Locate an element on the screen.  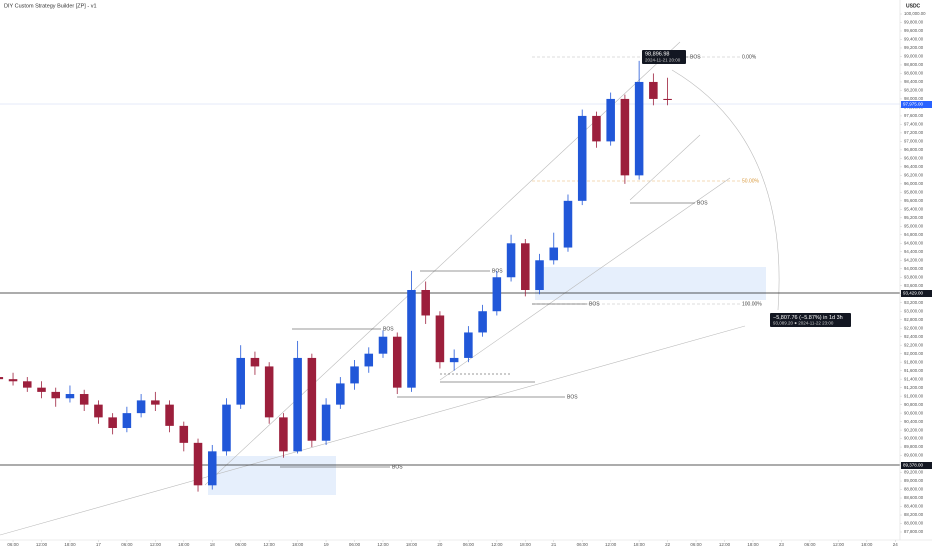
y-tick-label: 96,400.00 is located at coordinates (914, 166).